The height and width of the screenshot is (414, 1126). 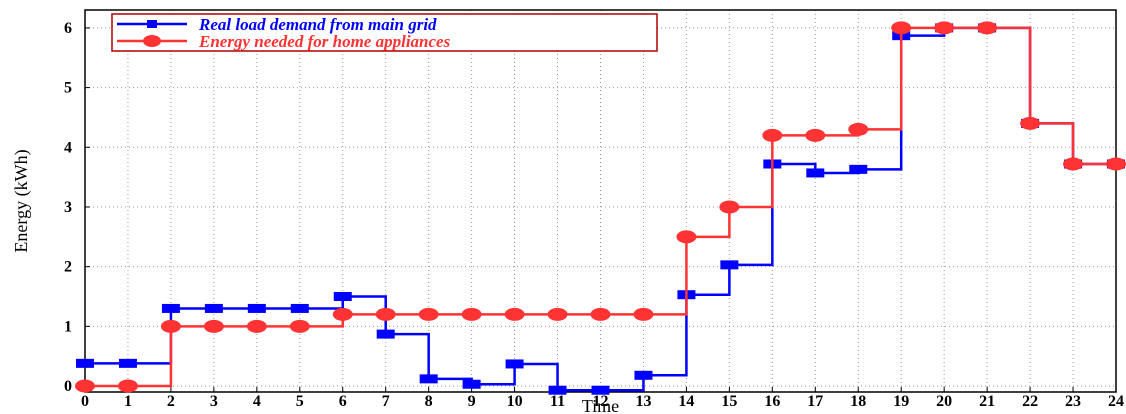 What do you see at coordinates (317, 24) in the screenshot?
I see `legend-entry: Real load demand from main grid` at bounding box center [317, 24].